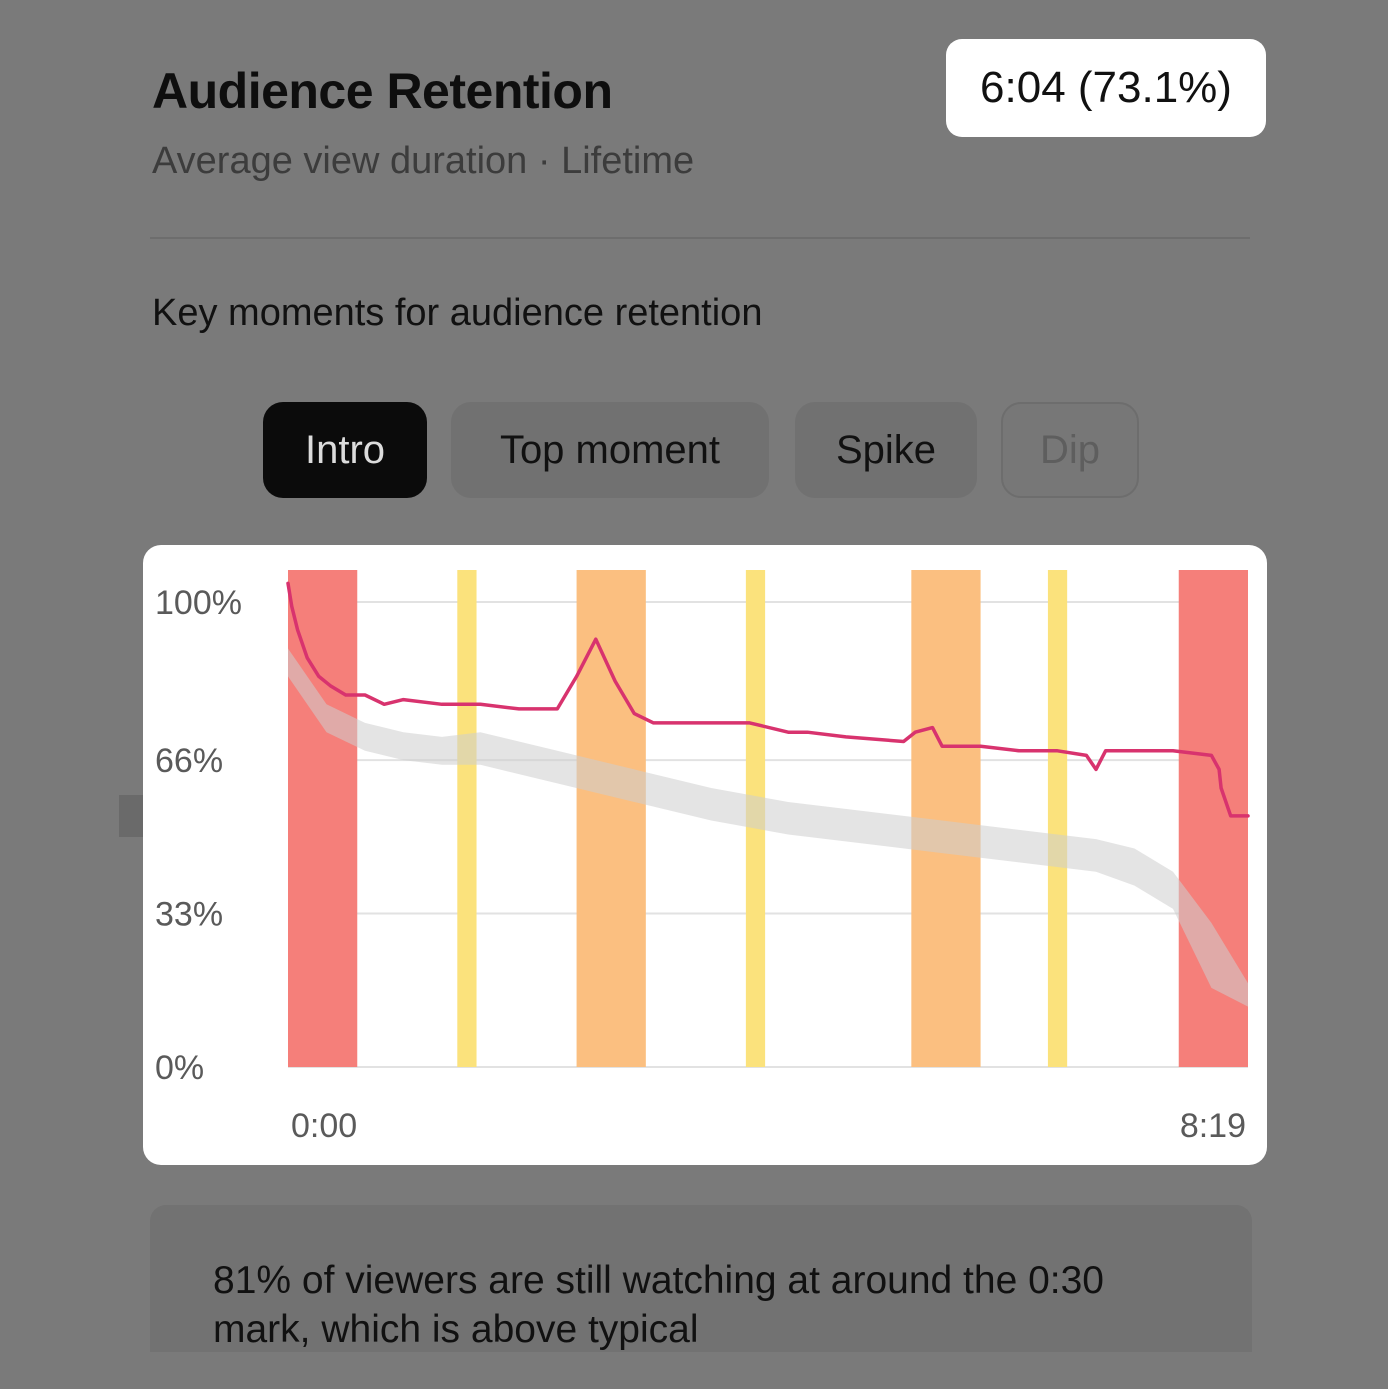  I want to click on page-title: Audience Retention, so click(382, 91).